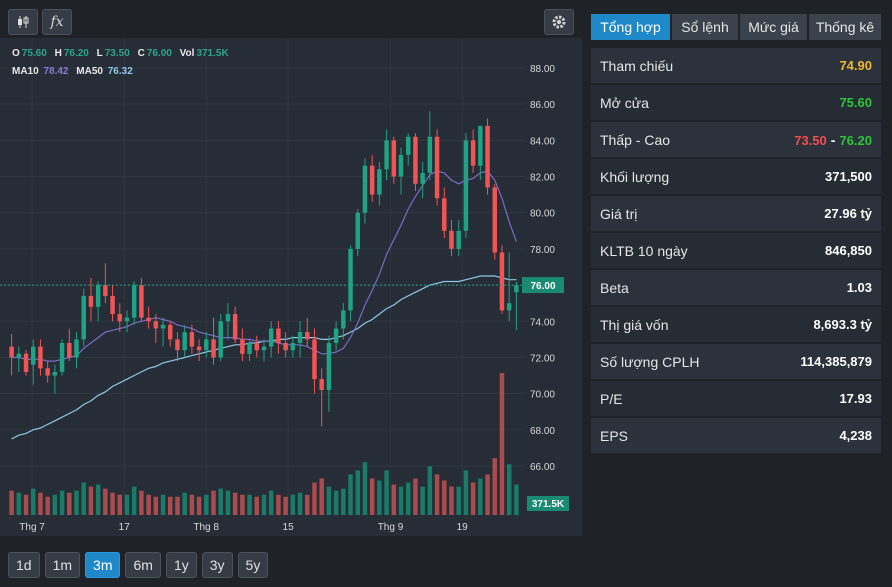 This screenshot has height=587, width=892. What do you see at coordinates (630, 27) in the screenshot?
I see `tab-tong-hop: Tổng hợp` at bounding box center [630, 27].